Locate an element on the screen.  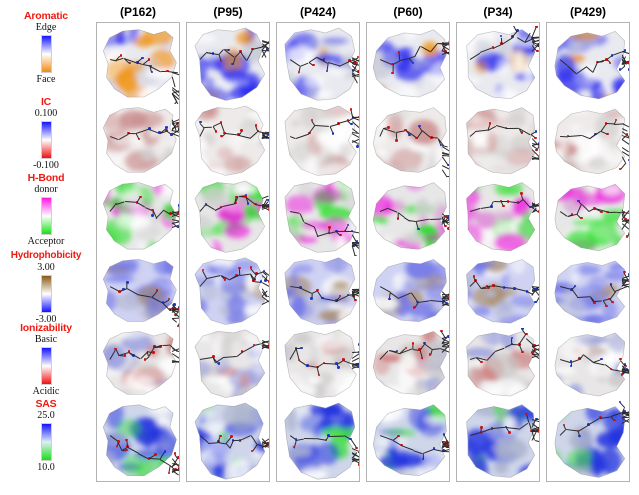
legend-bottom-label: -3.00 is located at coordinates (46, 319).